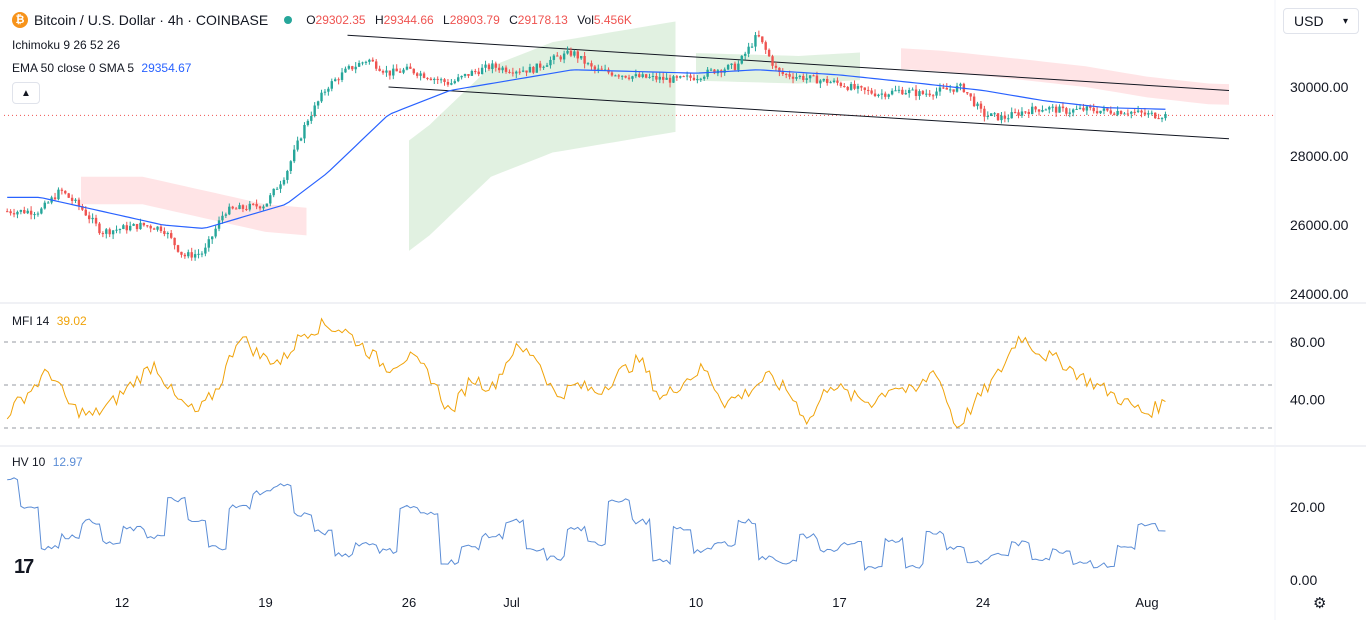 Image resolution: width=1366 pixels, height=620 pixels. I want to click on currency-value: USD, so click(1309, 21).